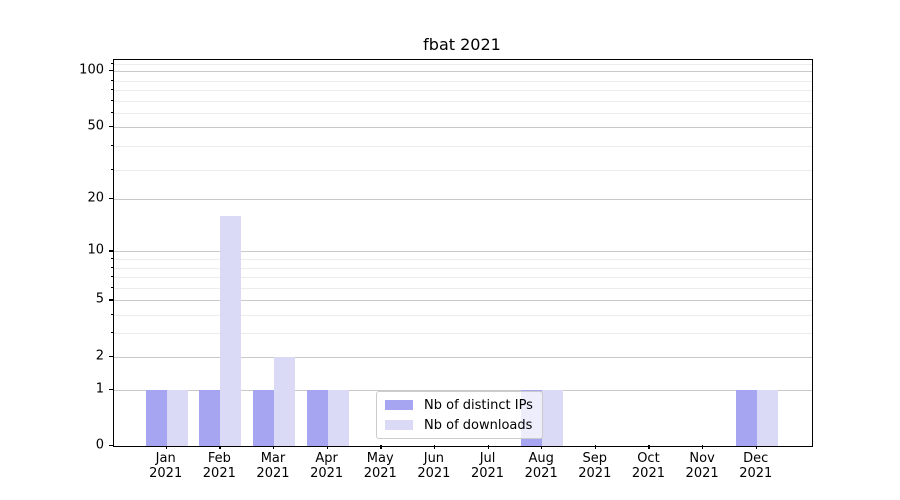 Image resolution: width=900 pixels, height=500 pixels. Describe the element at coordinates (648, 466) in the screenshot. I see `x-tick-label: Oct 2021` at that location.